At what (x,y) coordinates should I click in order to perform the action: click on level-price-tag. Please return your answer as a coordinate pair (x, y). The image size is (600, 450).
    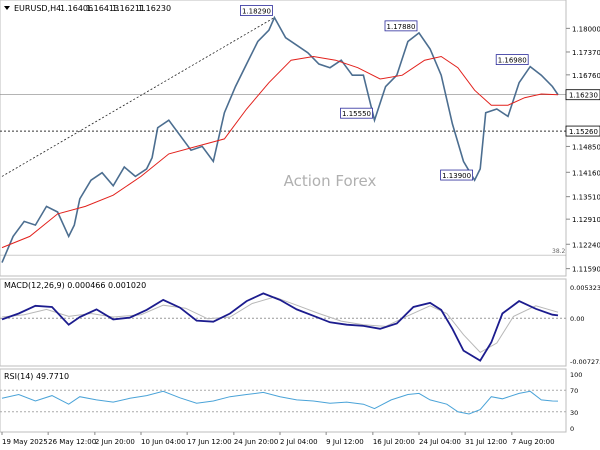
    Looking at the image, I should click on (582, 131).